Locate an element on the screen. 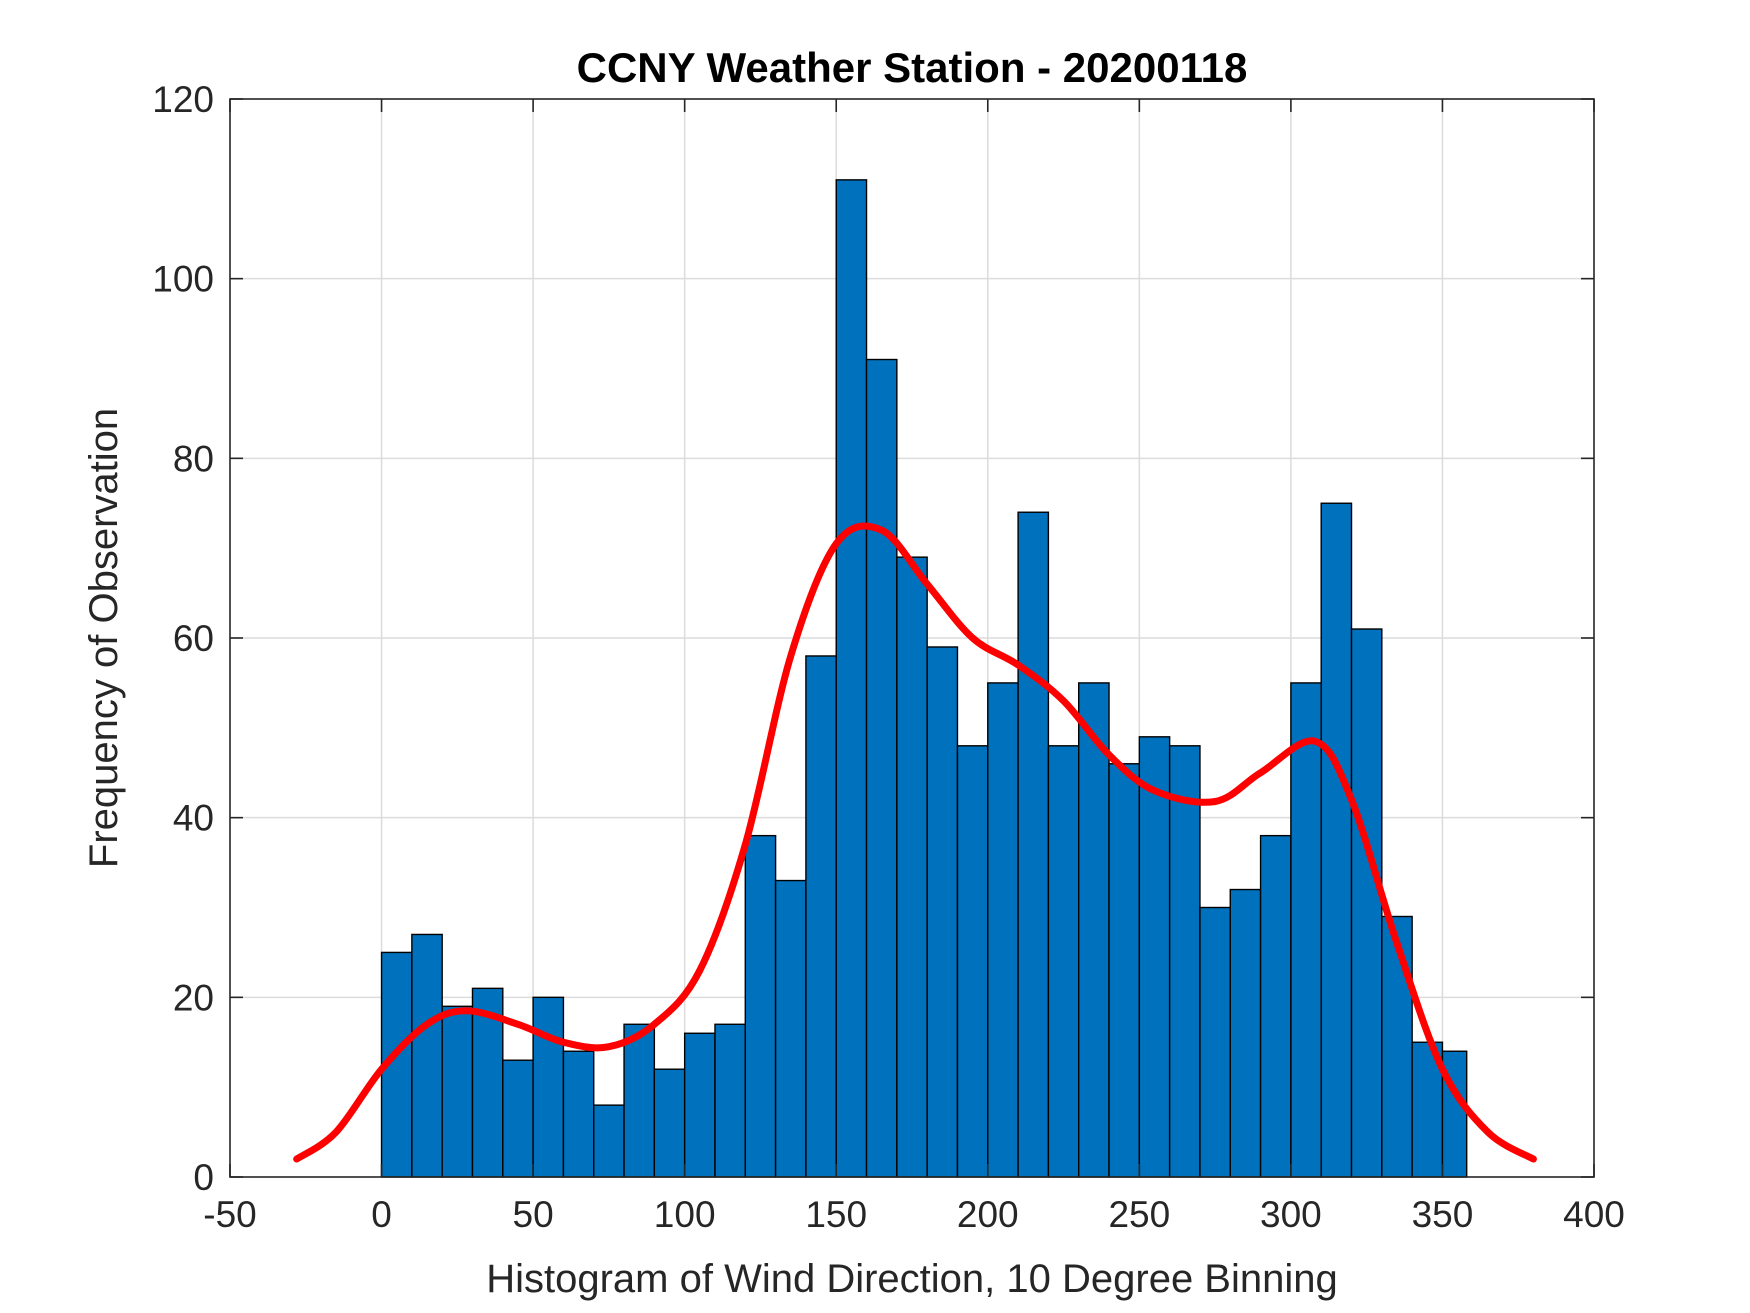  y-tick-label: 120 is located at coordinates (183, 99).